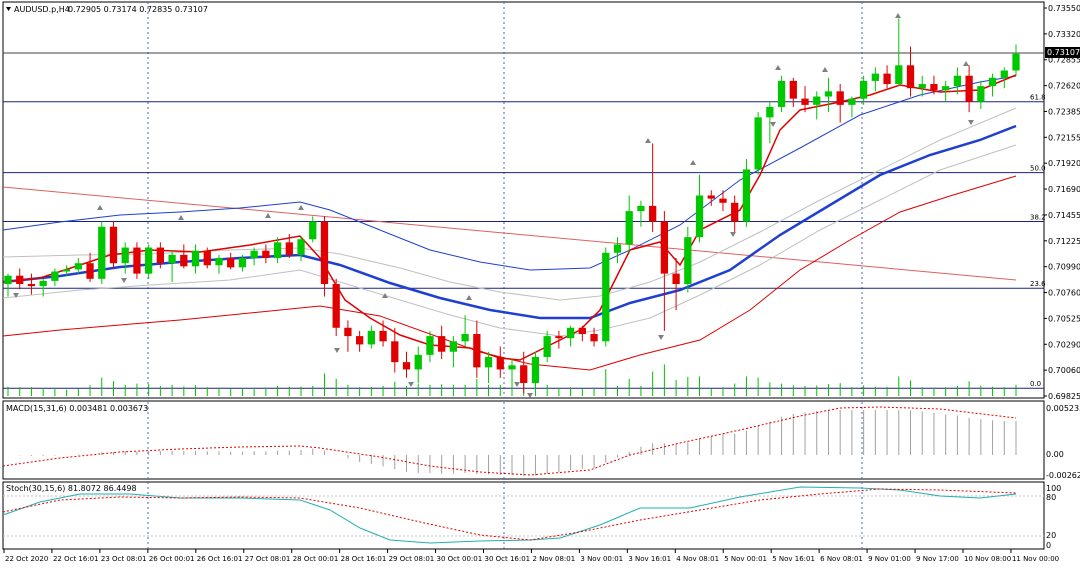 The height and width of the screenshot is (568, 1080). I want to click on price-tick-label: 0.69825, so click(1064, 396).